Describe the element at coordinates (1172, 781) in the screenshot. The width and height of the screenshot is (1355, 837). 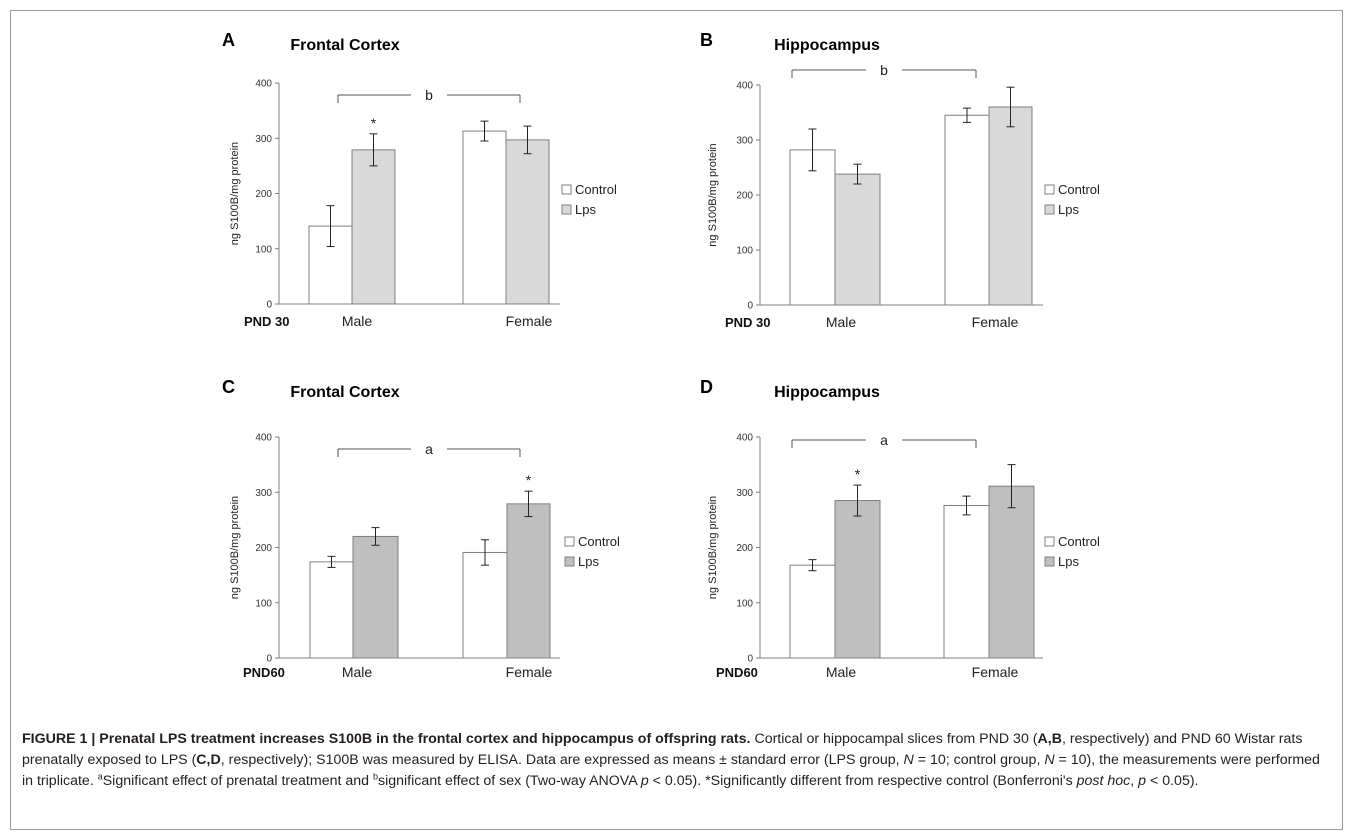
I see `caption-text: < 0.05).` at that location.